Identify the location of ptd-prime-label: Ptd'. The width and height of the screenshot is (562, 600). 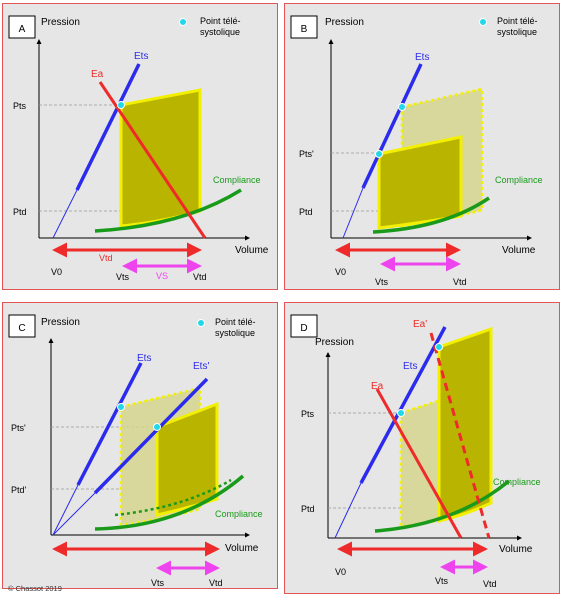
(19, 490).